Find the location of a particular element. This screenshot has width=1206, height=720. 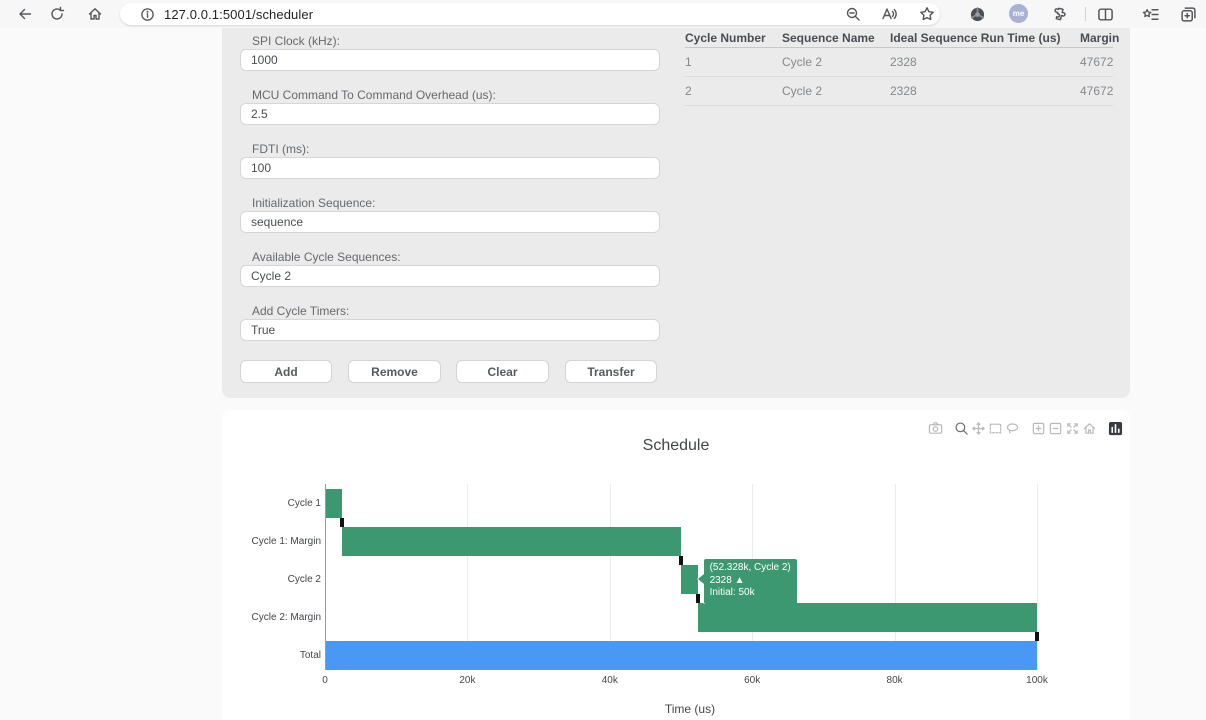

read-aloud-icon is located at coordinates (889, 14).